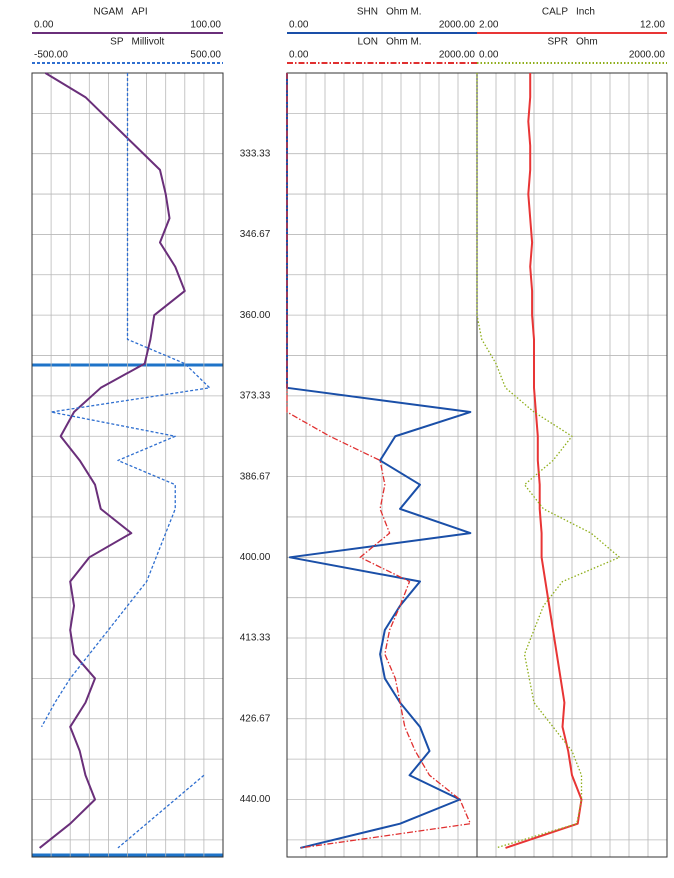 The height and width of the screenshot is (878, 674). What do you see at coordinates (544, 461) in the screenshot?
I see `log-curve` at bounding box center [544, 461].